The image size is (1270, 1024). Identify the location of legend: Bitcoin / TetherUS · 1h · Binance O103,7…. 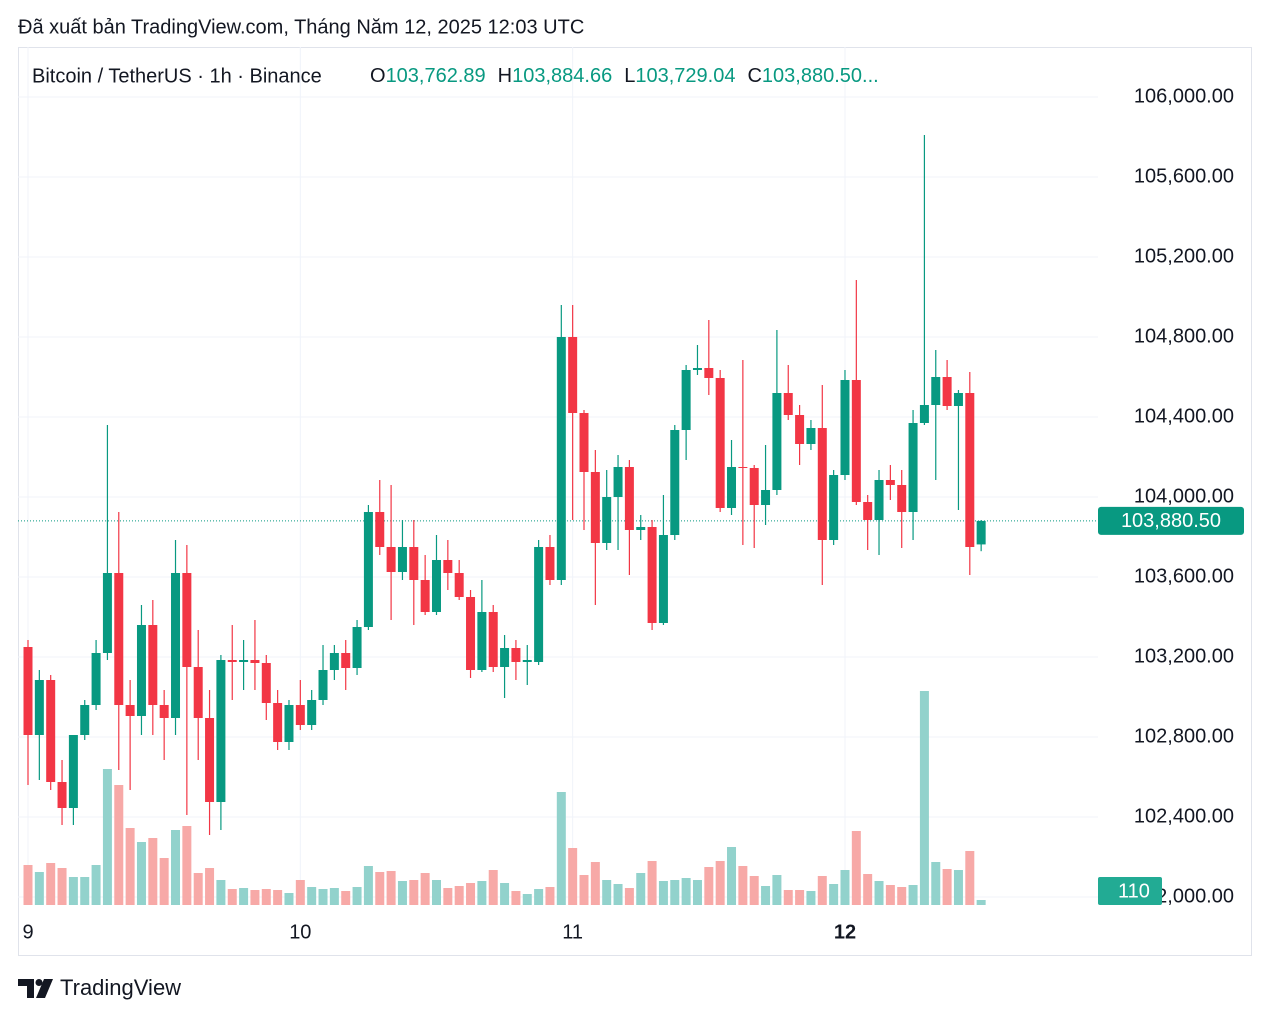
(455, 76).